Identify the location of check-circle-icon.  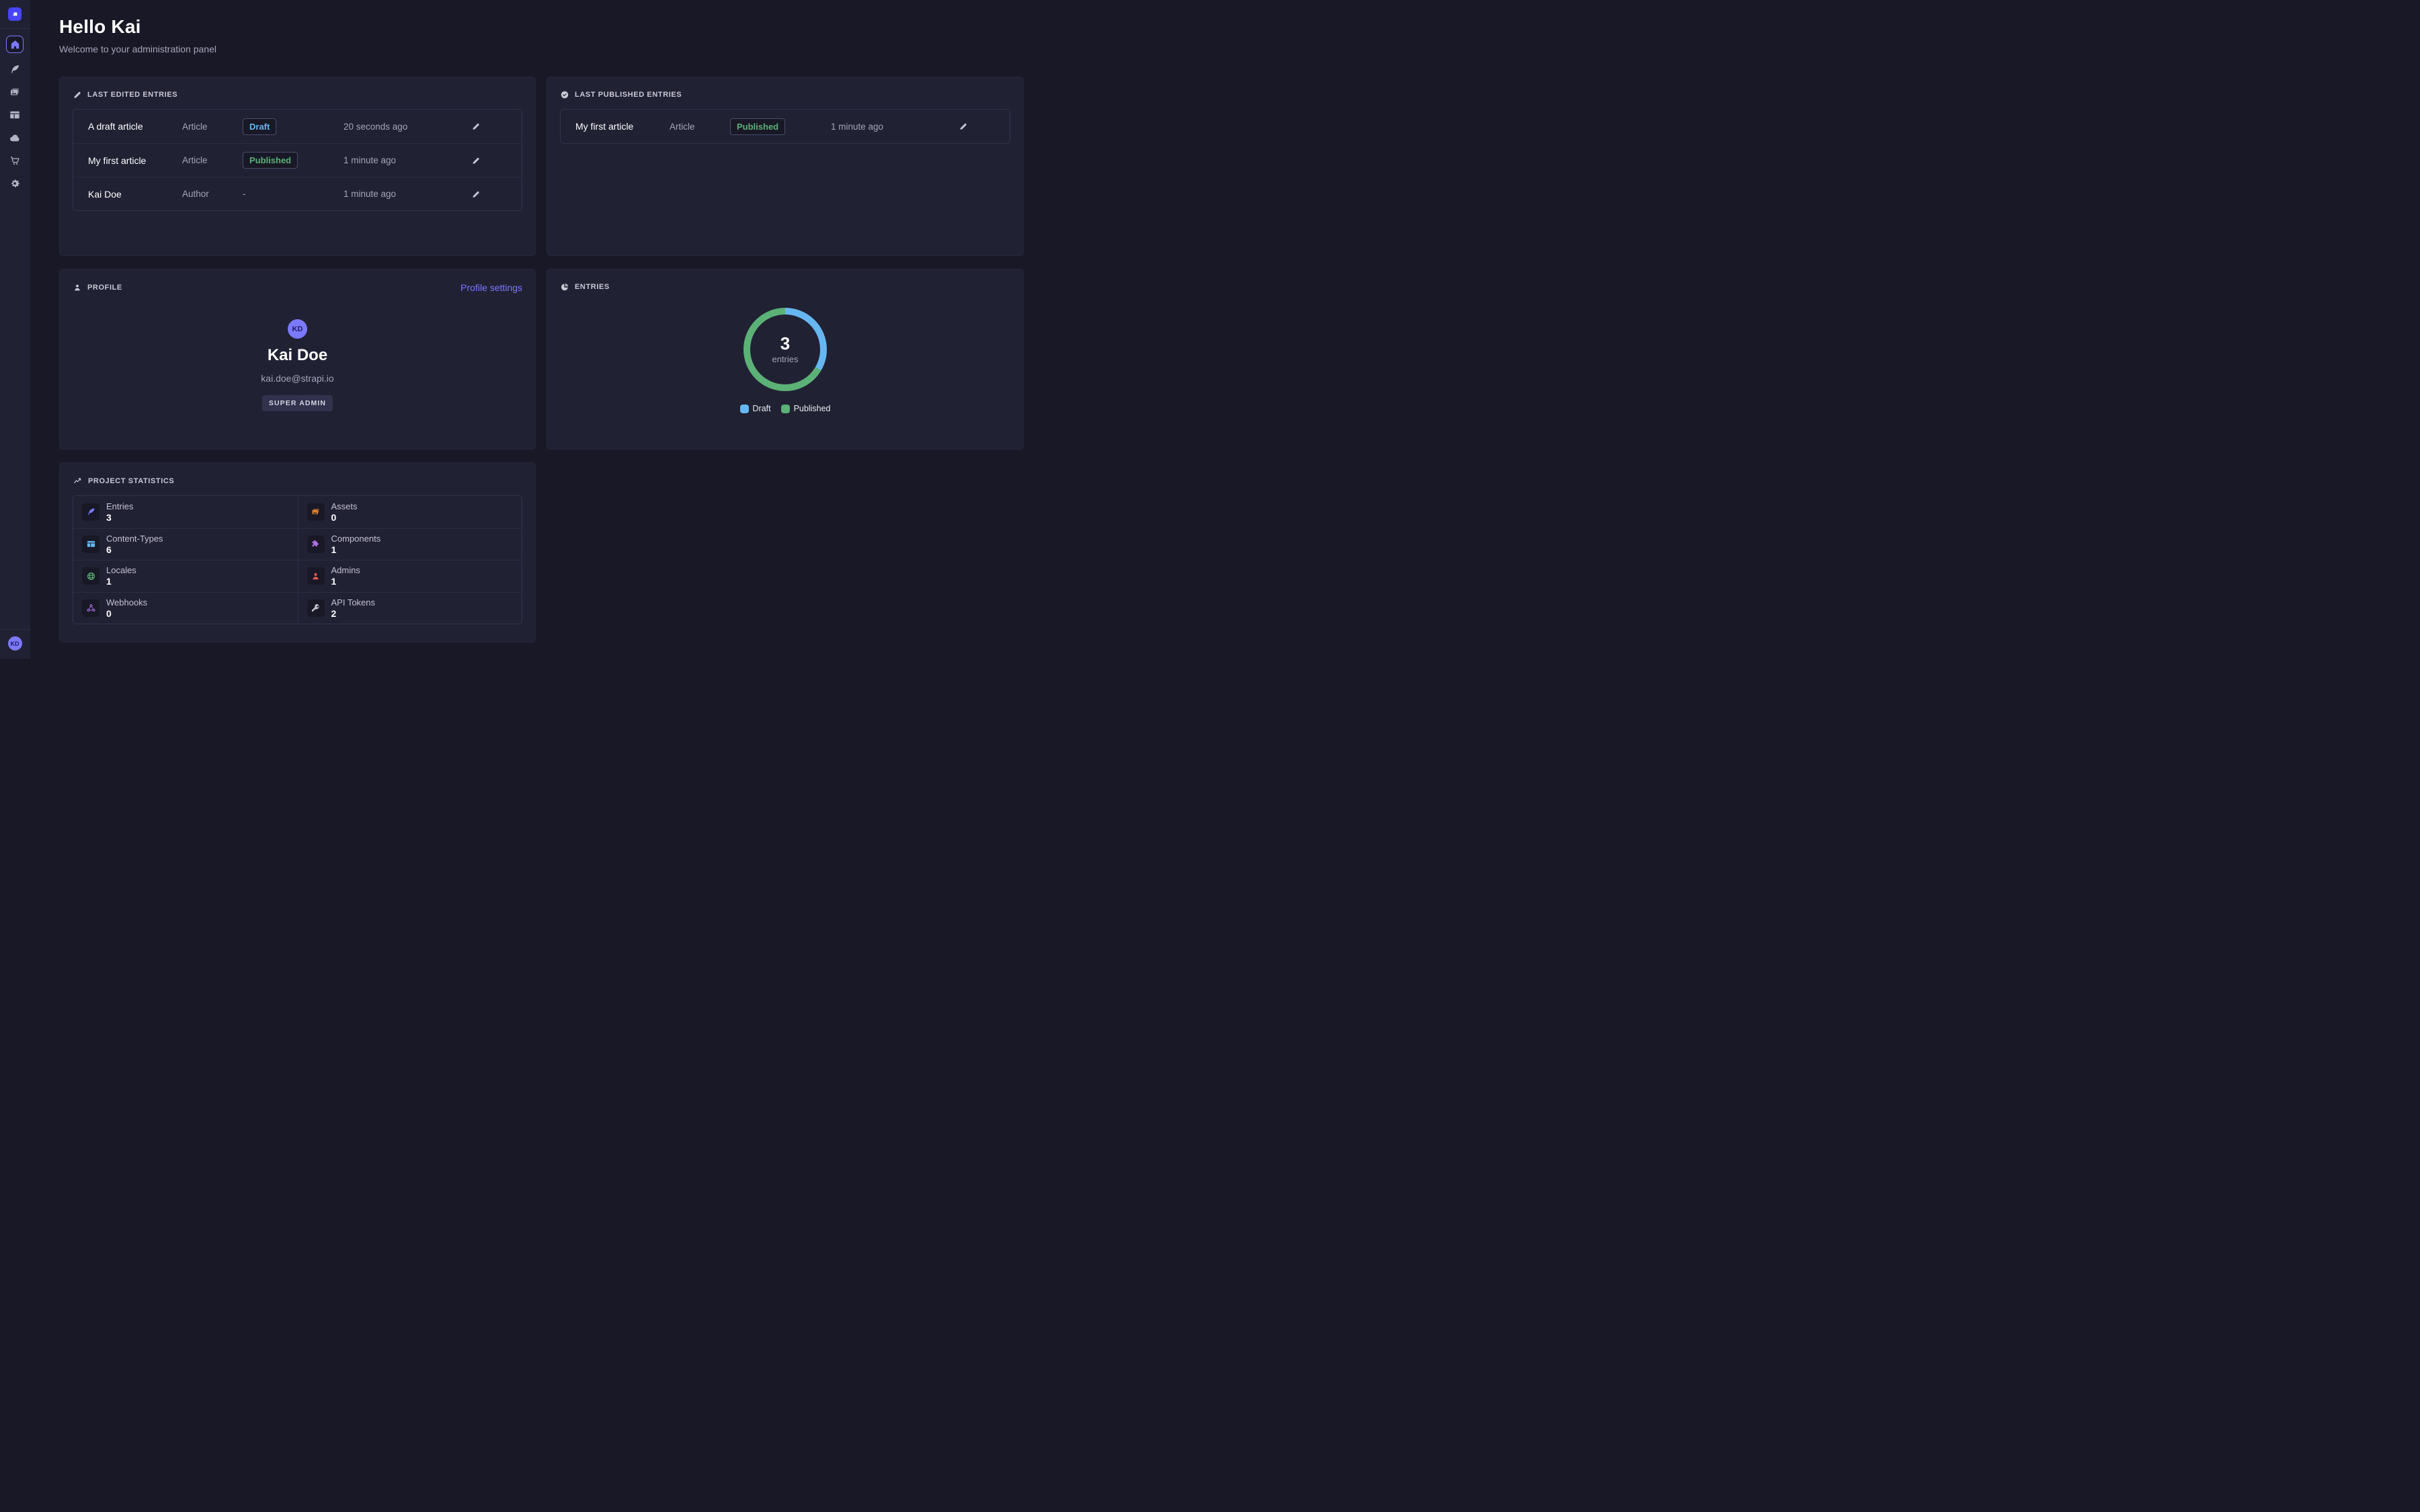
(564, 94).